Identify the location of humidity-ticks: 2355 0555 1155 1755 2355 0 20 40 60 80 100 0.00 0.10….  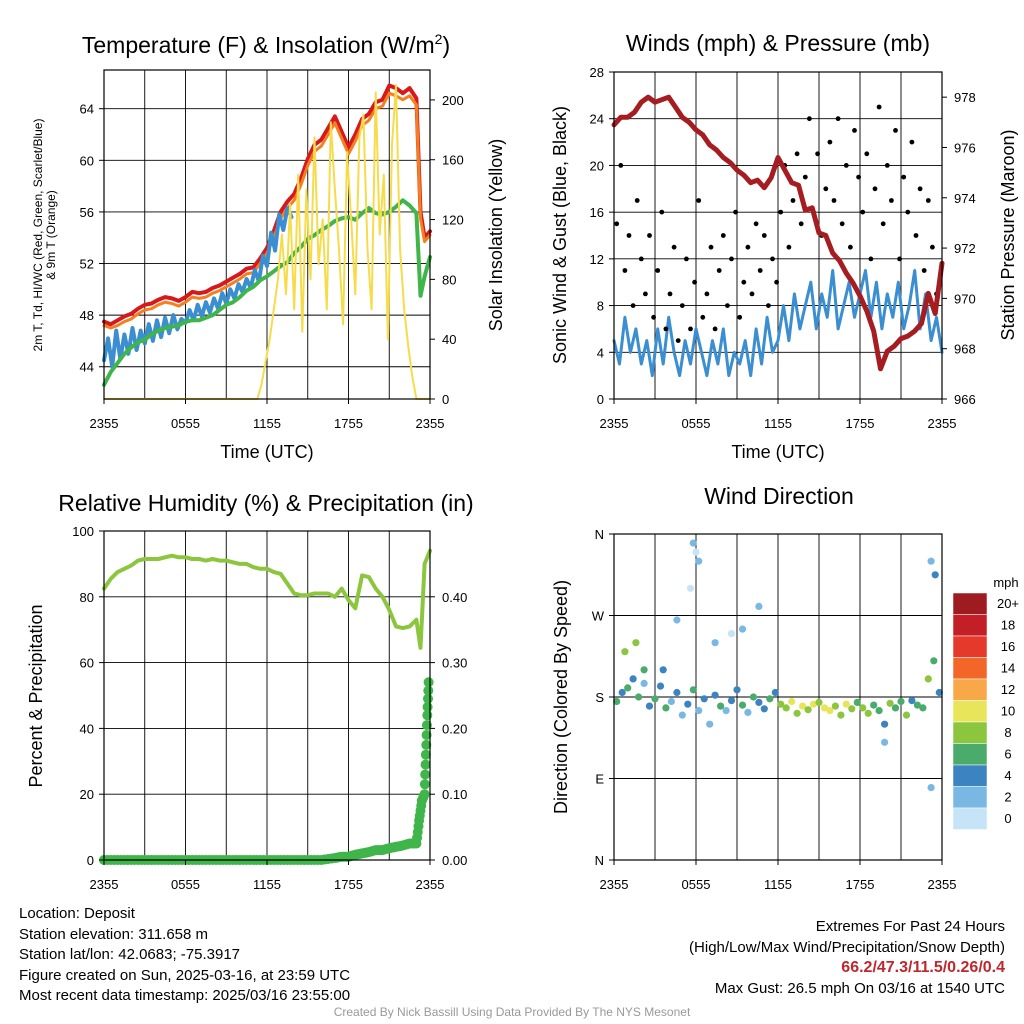
(269, 708).